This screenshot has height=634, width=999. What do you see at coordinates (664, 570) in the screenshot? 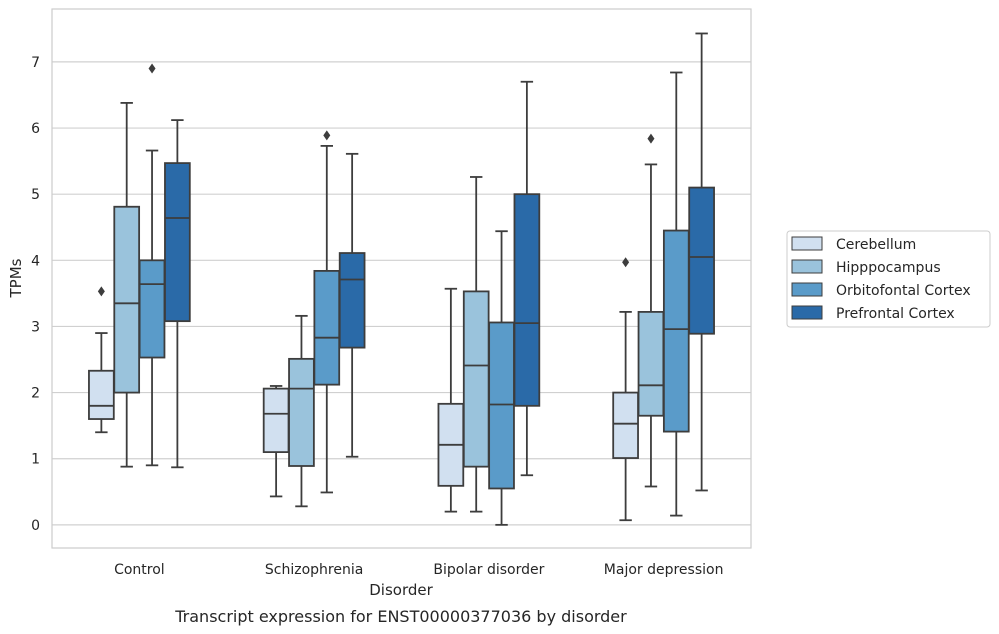
I see `x-tick-label: Major depression` at bounding box center [664, 570].